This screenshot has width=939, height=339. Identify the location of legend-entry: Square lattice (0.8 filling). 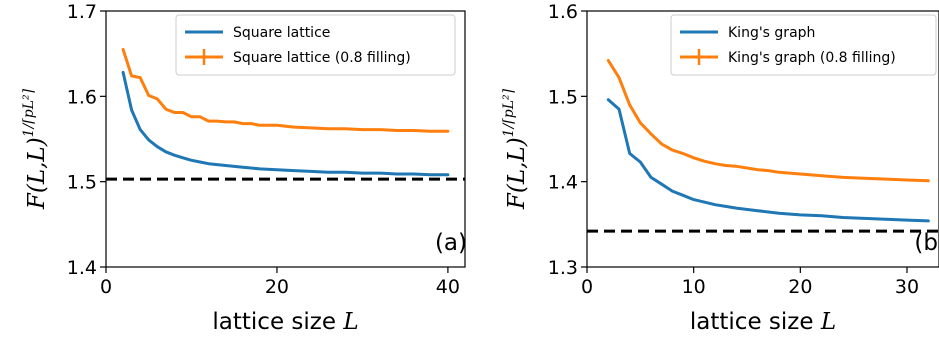
(322, 58).